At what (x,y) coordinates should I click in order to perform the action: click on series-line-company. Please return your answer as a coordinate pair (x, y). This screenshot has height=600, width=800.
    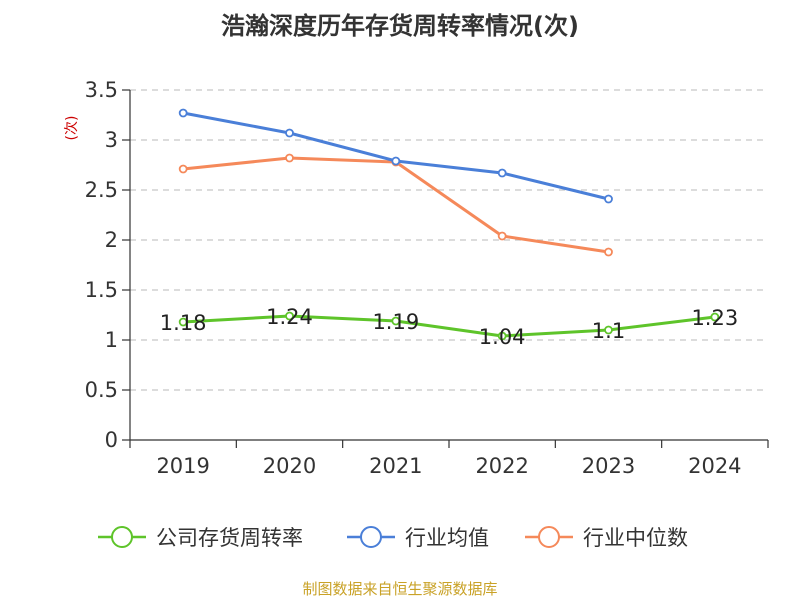
    Looking at the image, I should click on (449, 326).